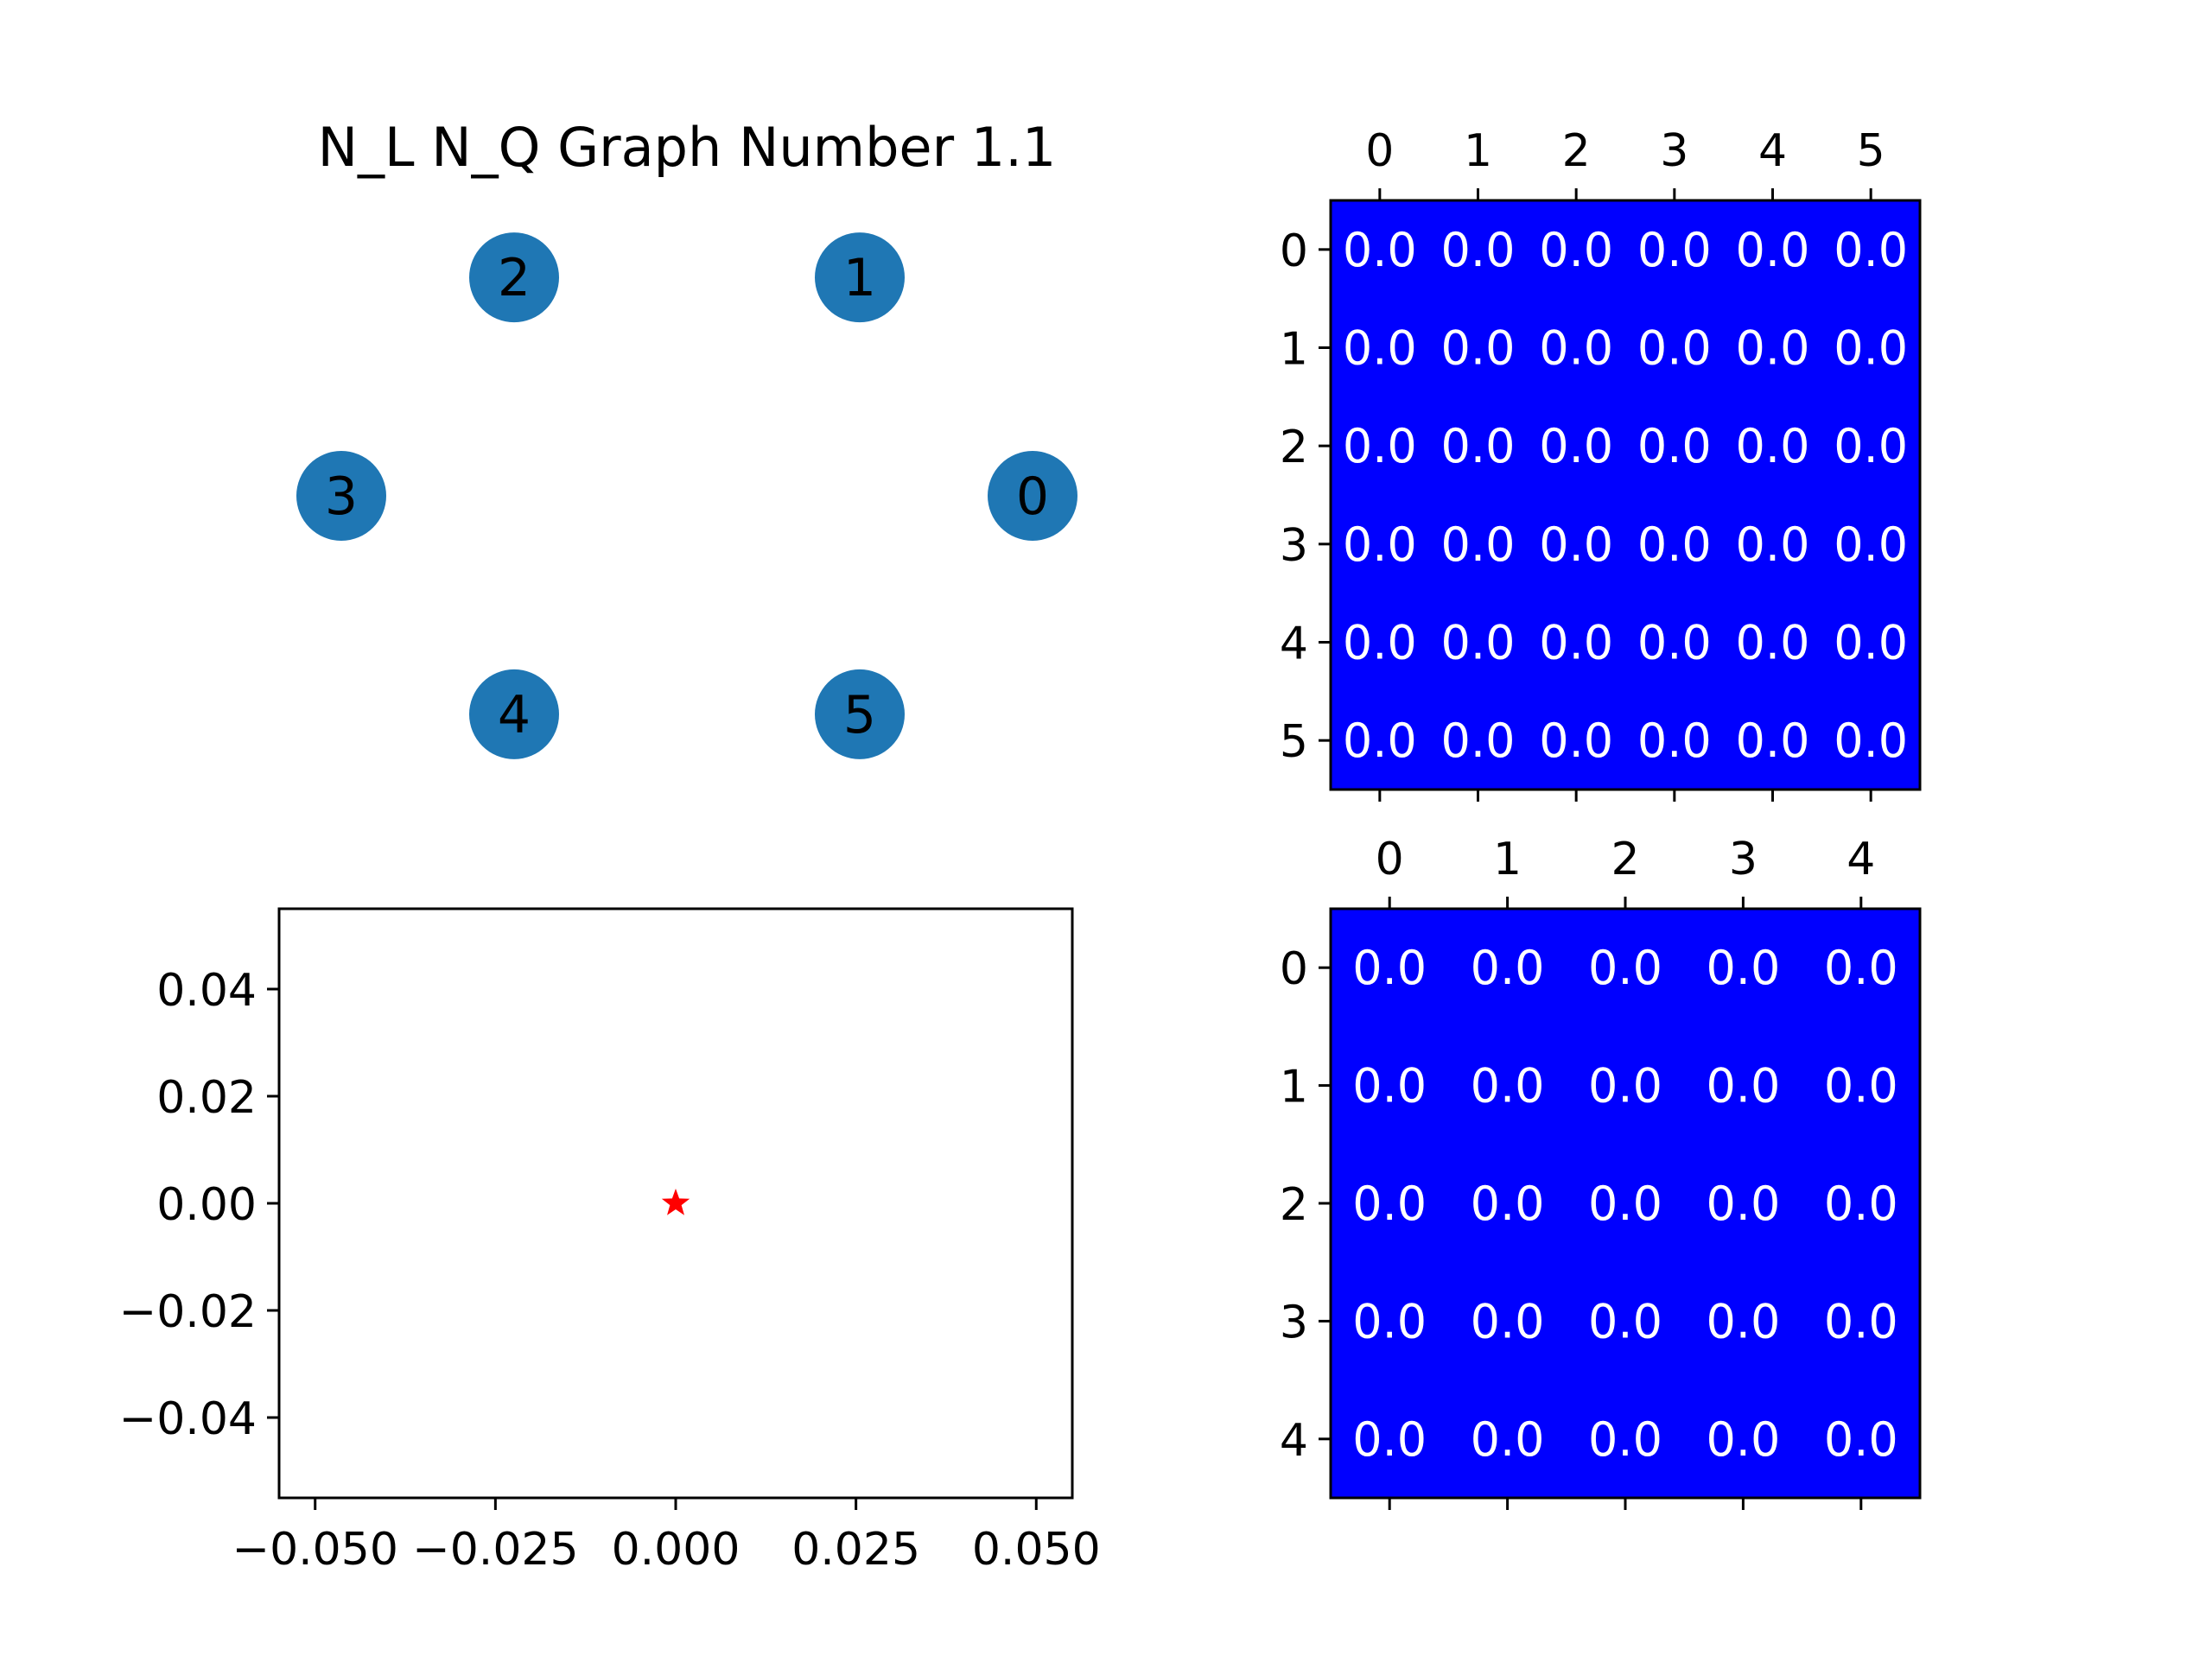  Describe the element at coordinates (686, 437) in the screenshot. I see `graph-panel: N_L N_Q Graph Number 1.1 0 1 2 3 4 5` at that location.